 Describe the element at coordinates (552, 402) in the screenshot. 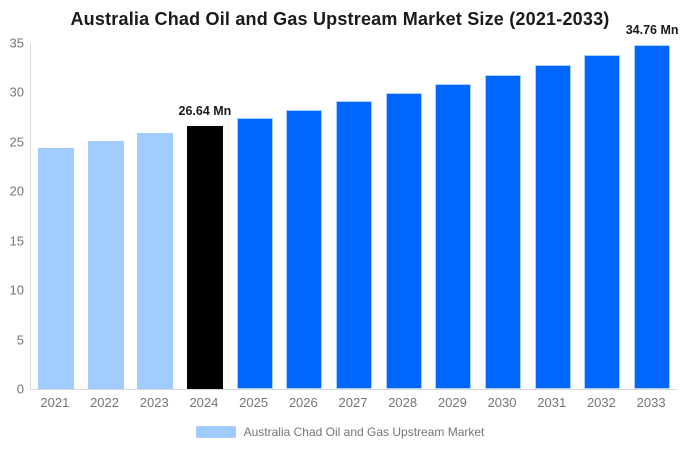

I see `x-tick-label-2031: 2031` at that location.